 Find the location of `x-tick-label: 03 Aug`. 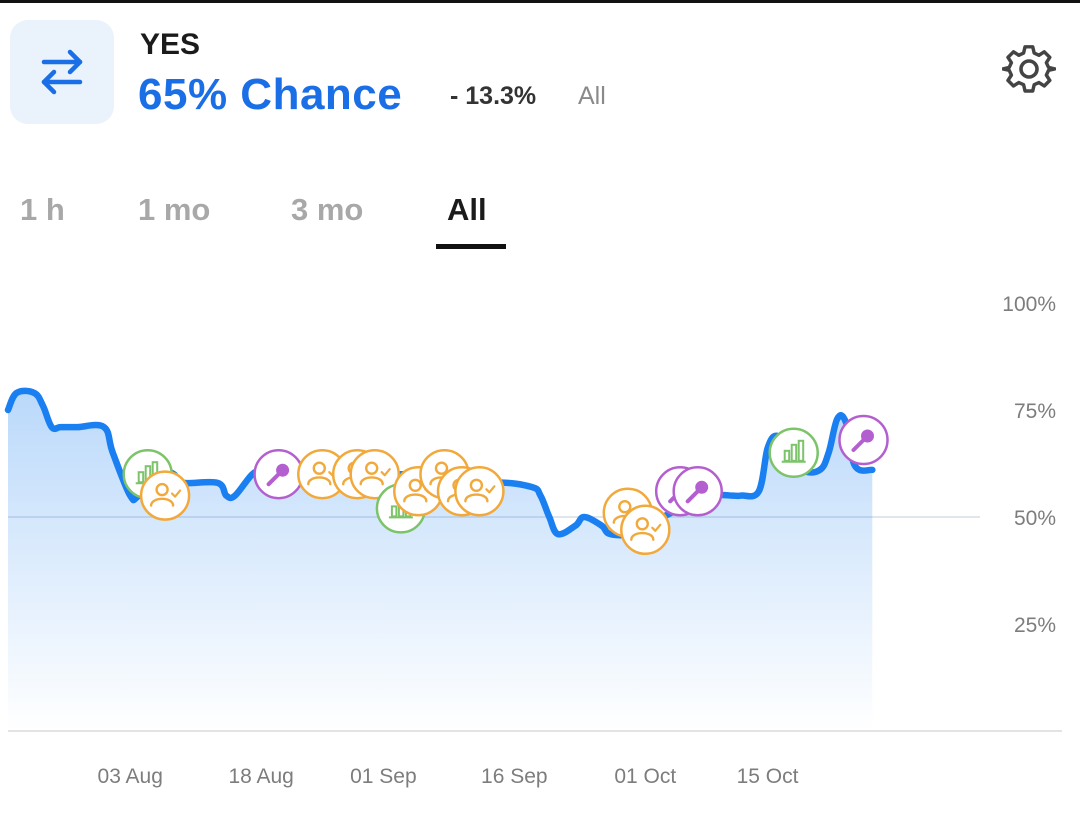

x-tick-label: 03 Aug is located at coordinates (130, 776).